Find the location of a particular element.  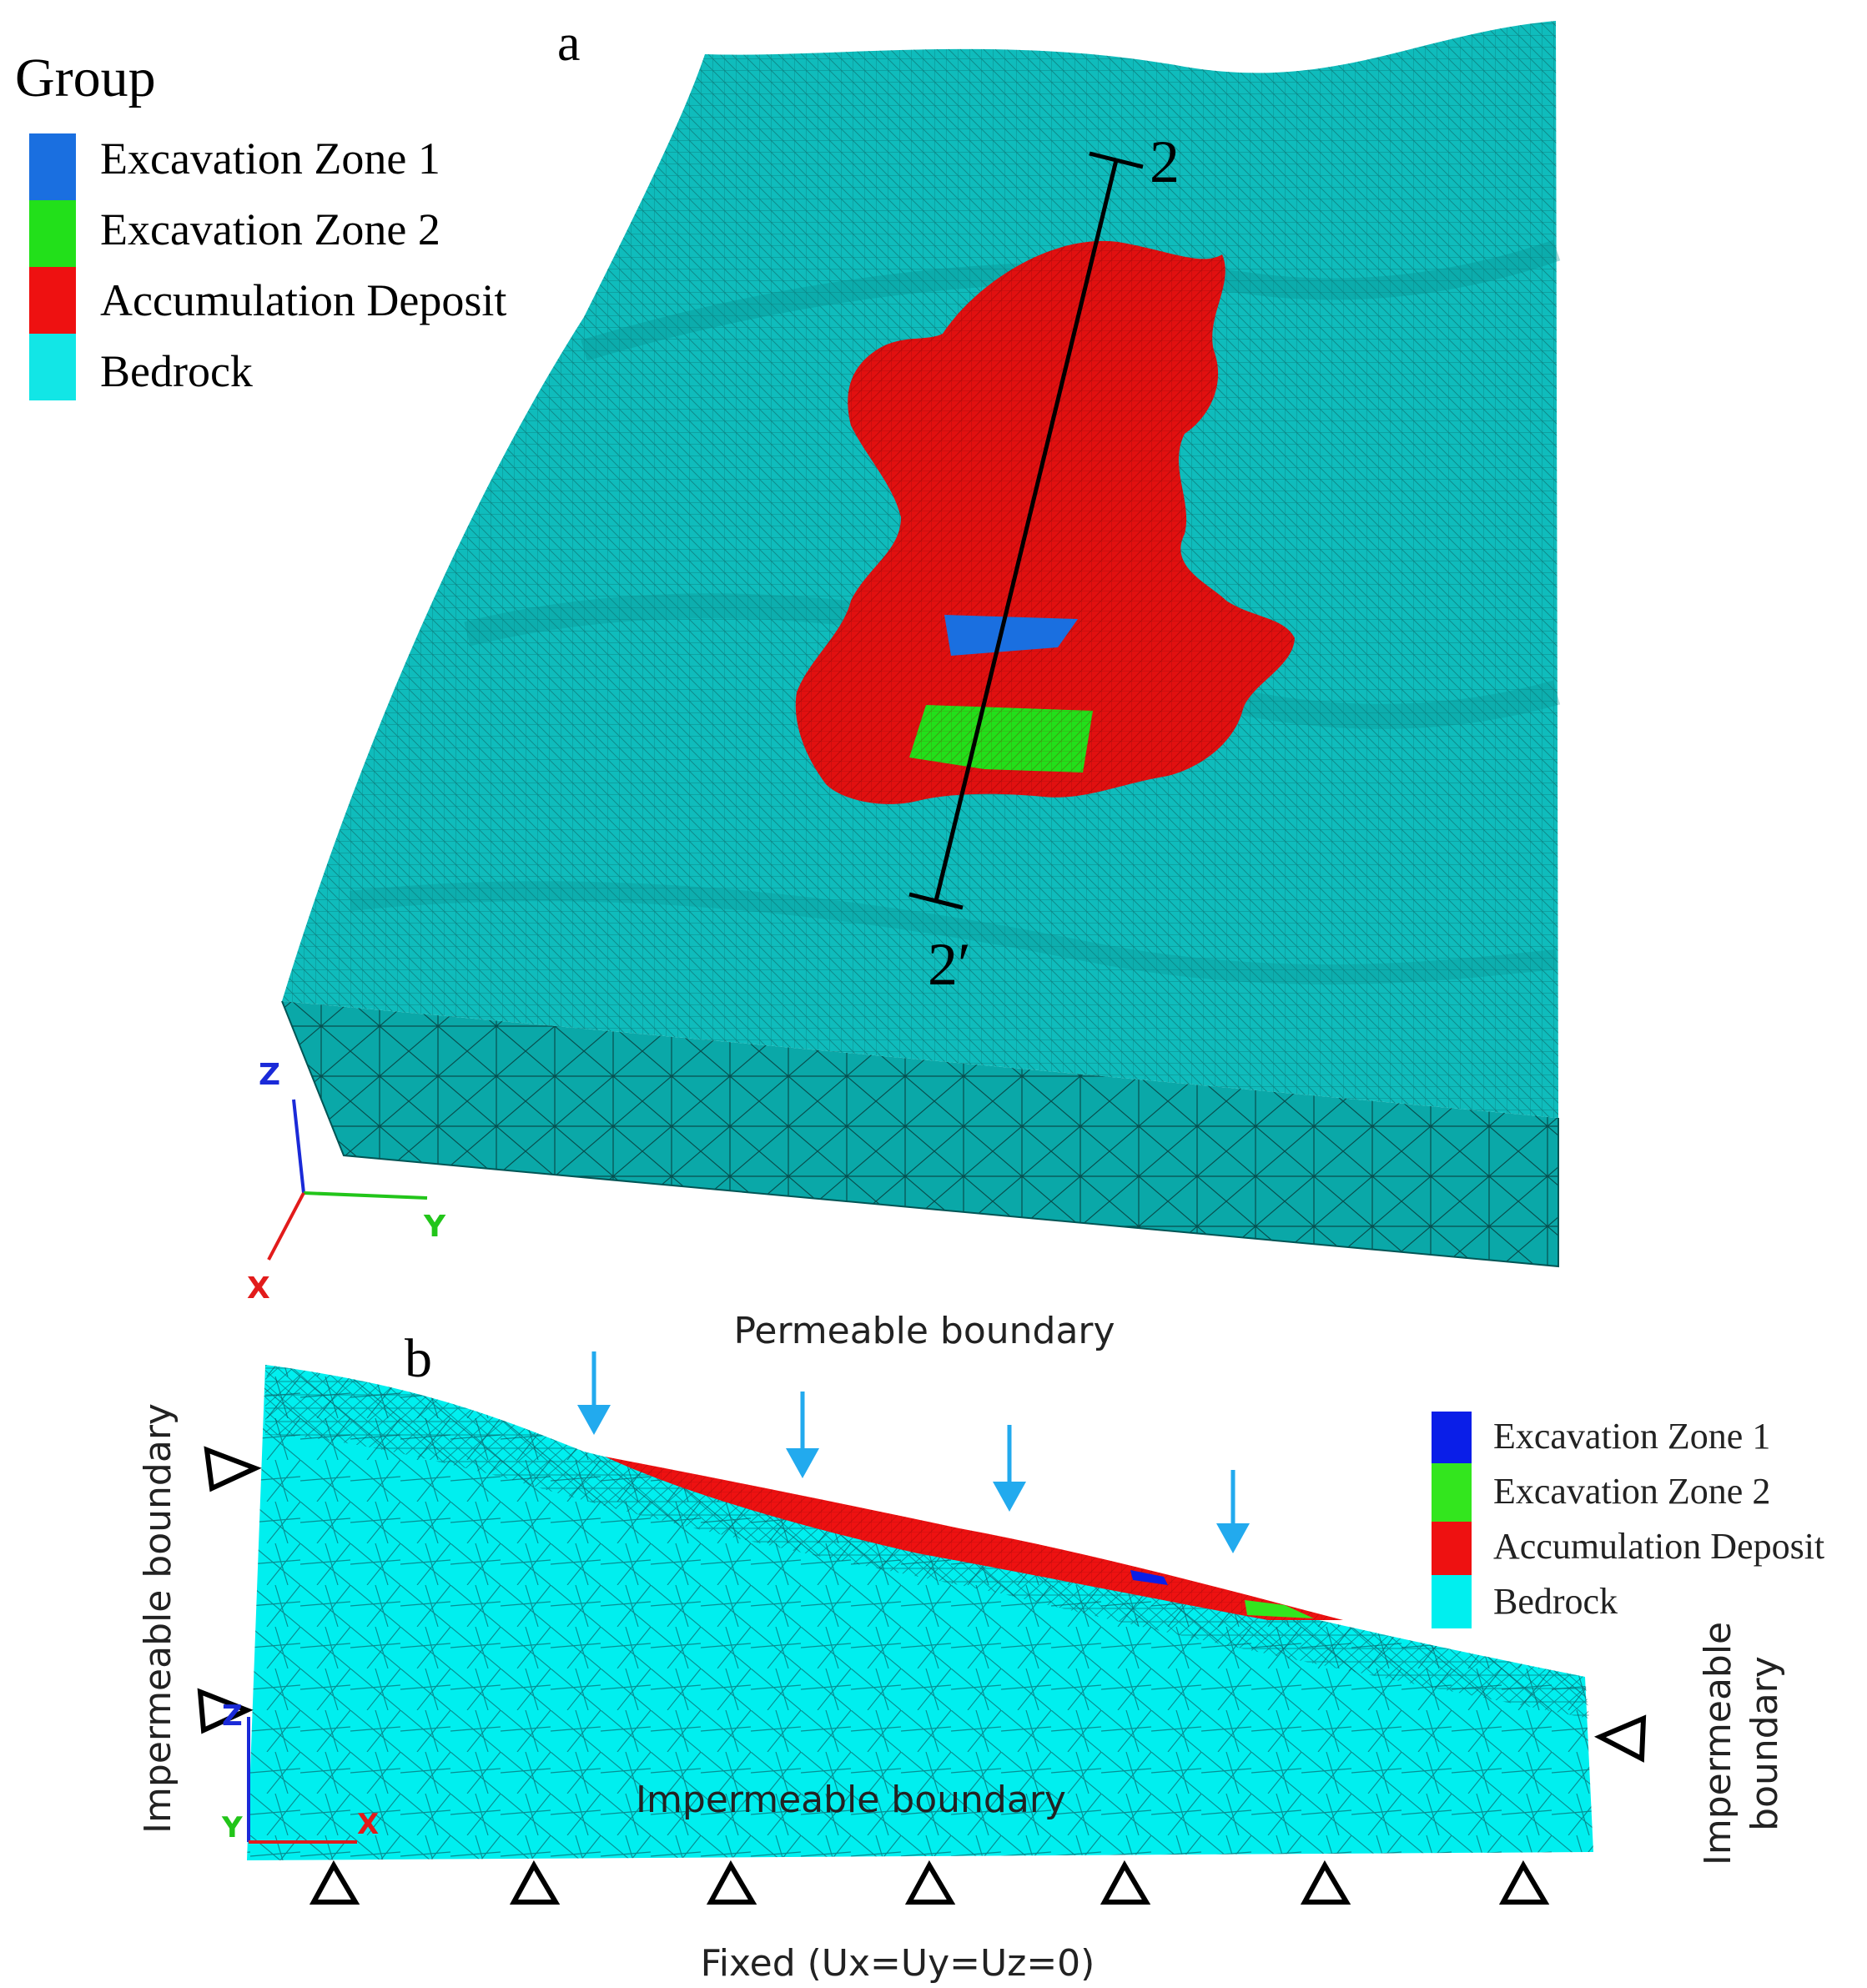

axis-triad-b: Z Y X is located at coordinates (300, 1772).